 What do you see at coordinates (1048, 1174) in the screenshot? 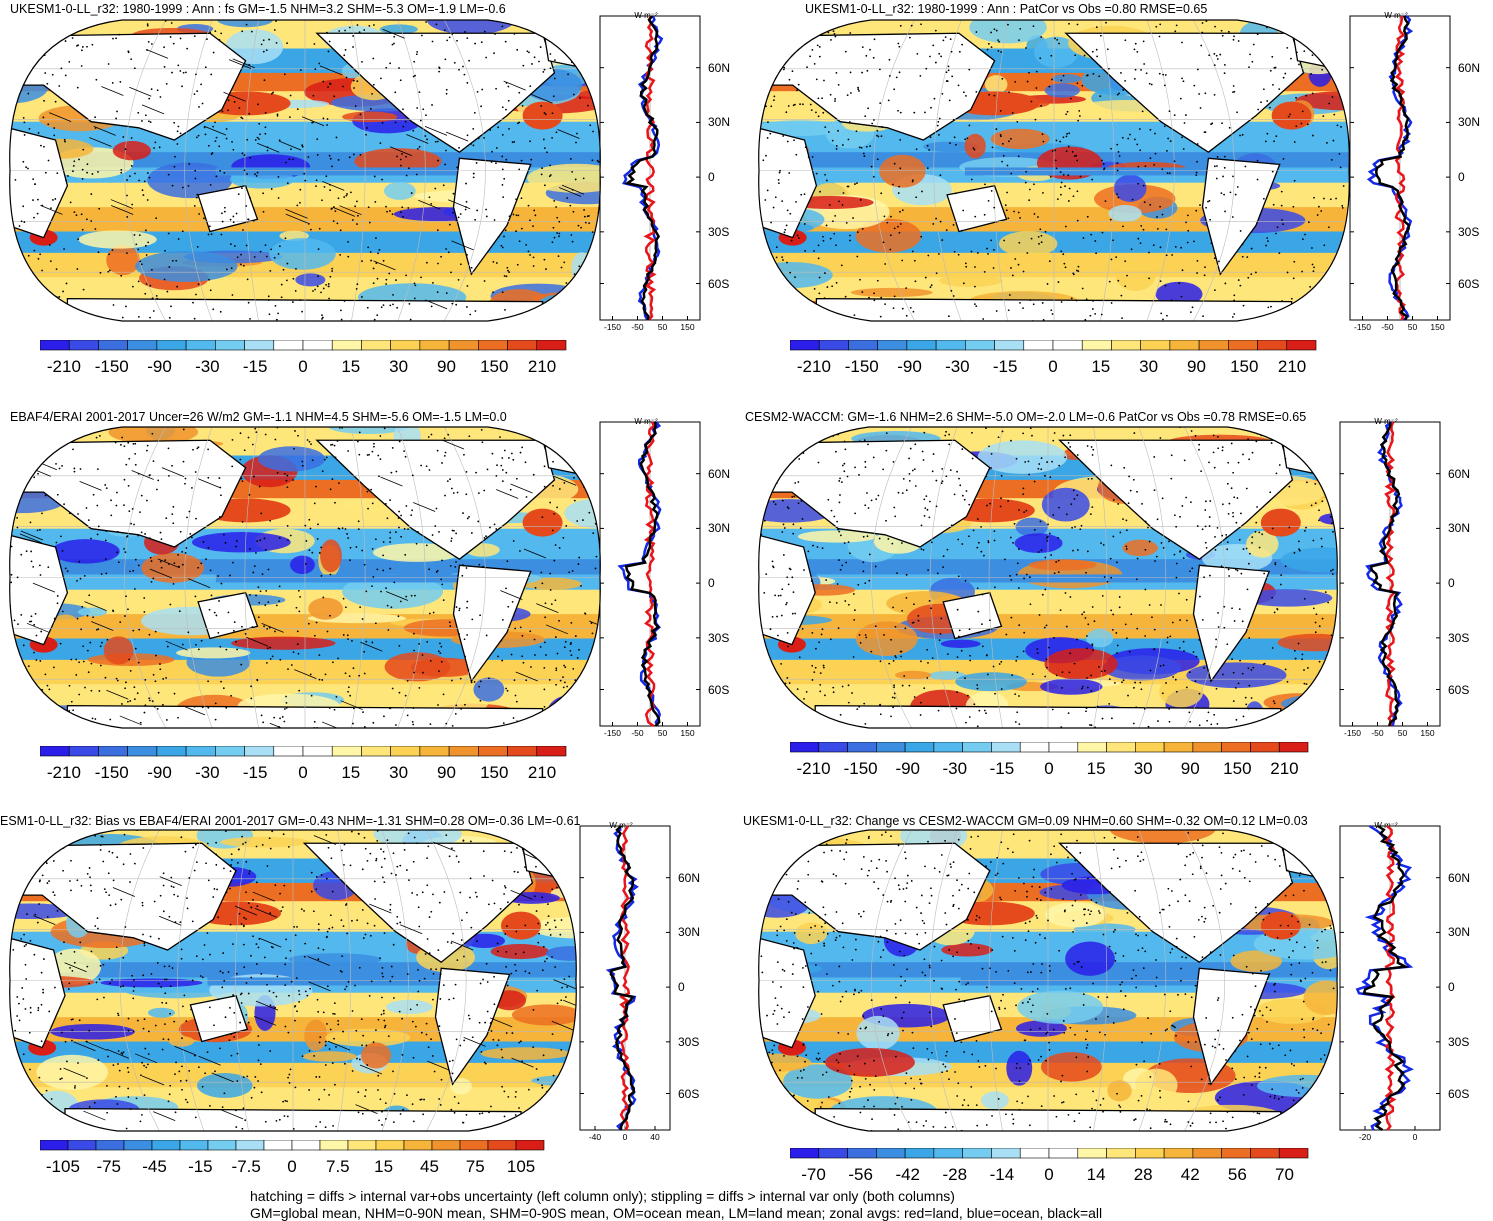
I see `colorbar-label: 0` at bounding box center [1048, 1174].